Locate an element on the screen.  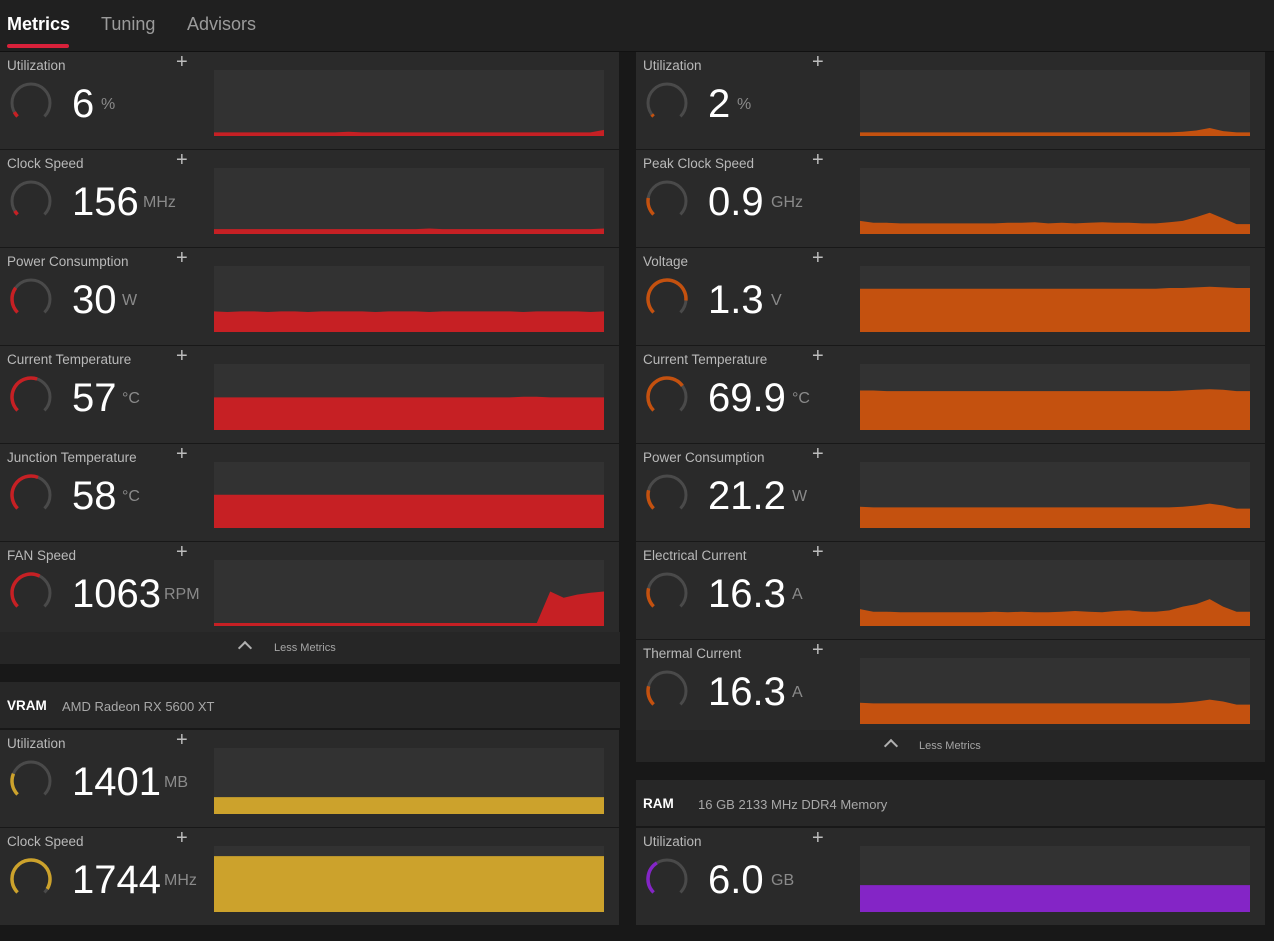
metric-card: Current Temperature +57 °C is located at coordinates (309, 394).